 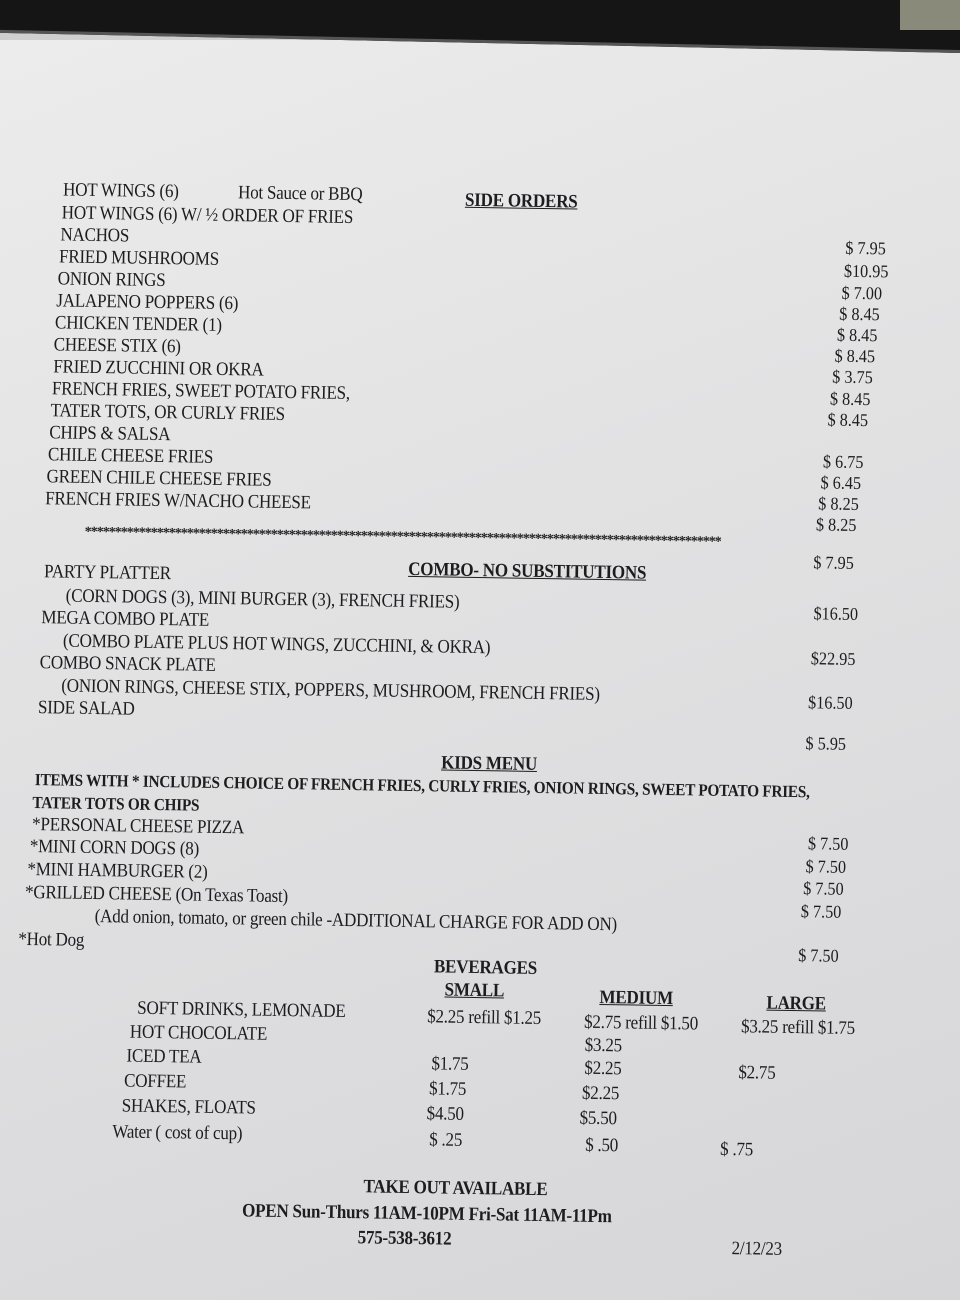 What do you see at coordinates (489, 763) in the screenshot?
I see `kids-heading: KIDS MENU` at bounding box center [489, 763].